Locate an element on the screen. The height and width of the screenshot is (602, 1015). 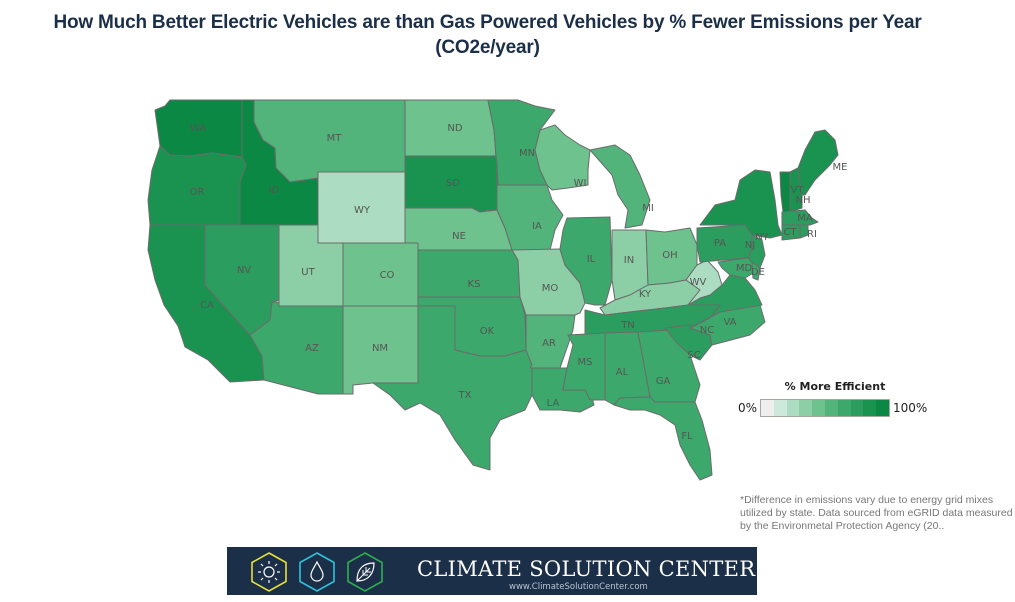
state-label-pa: PA is located at coordinates (720, 243).